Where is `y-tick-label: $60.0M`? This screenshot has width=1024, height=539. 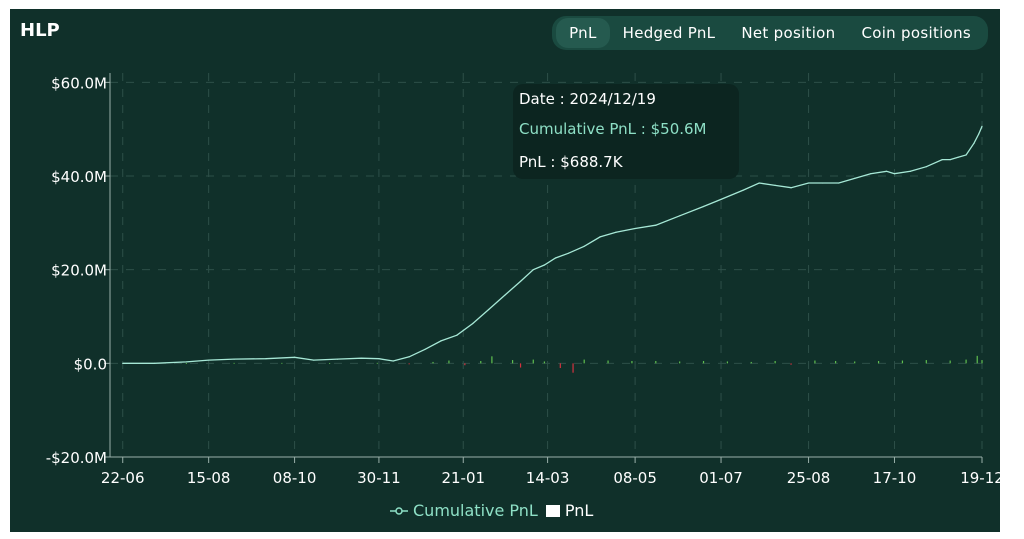
y-tick-label: $60.0M is located at coordinates (79, 83).